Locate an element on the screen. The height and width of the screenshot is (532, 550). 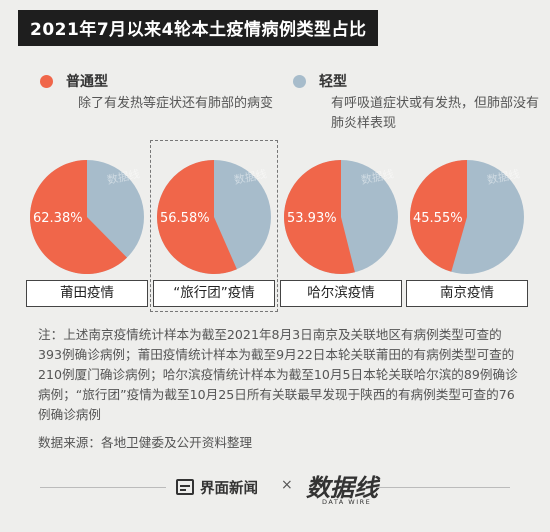
highlight-frame is located at coordinates (214, 226).